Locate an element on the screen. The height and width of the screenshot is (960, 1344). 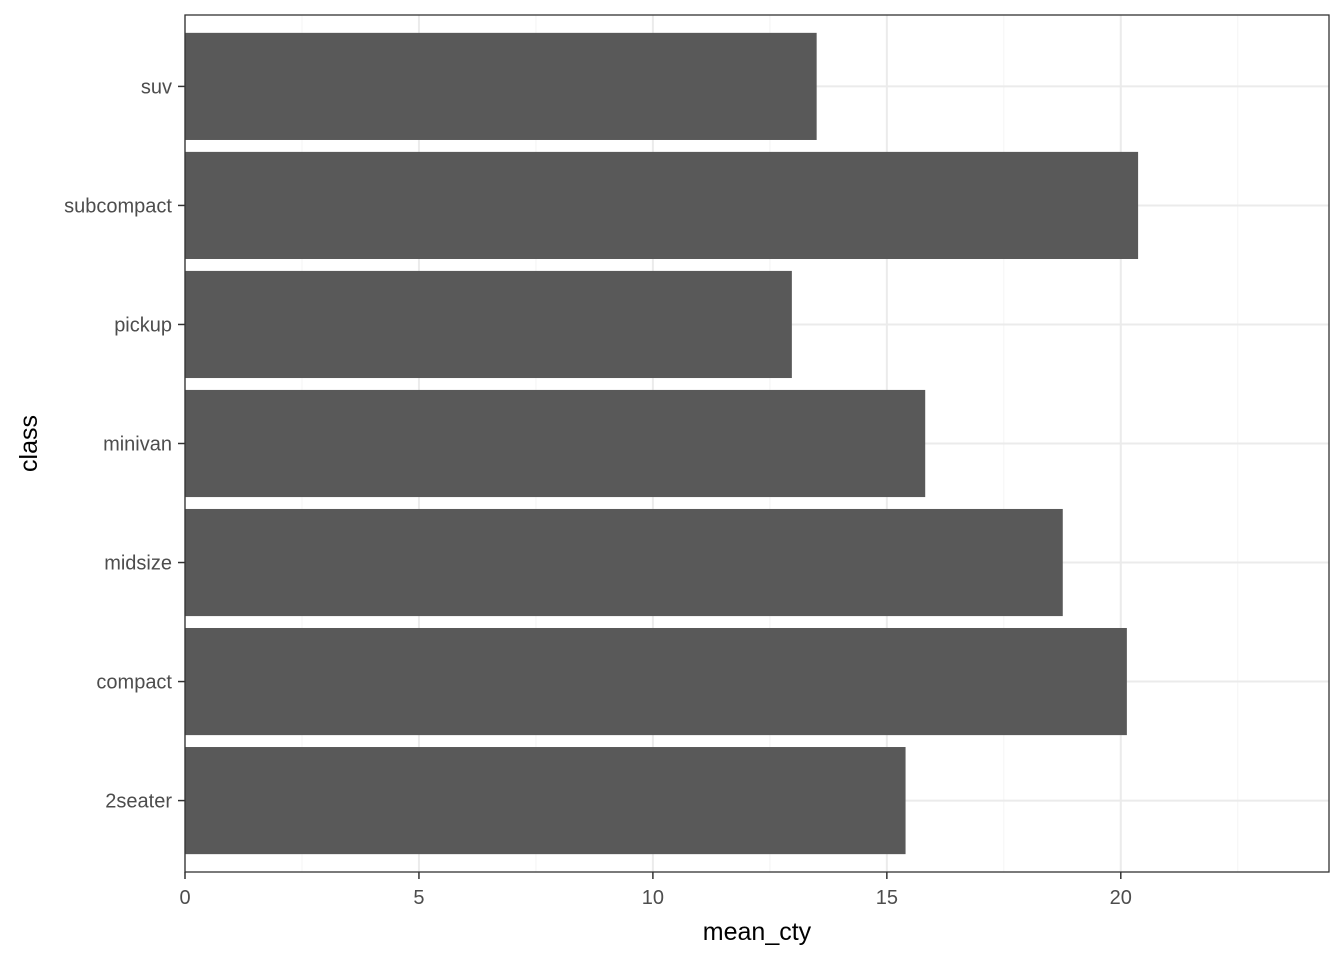
x-axis-title: mean_cty is located at coordinates (757, 932).